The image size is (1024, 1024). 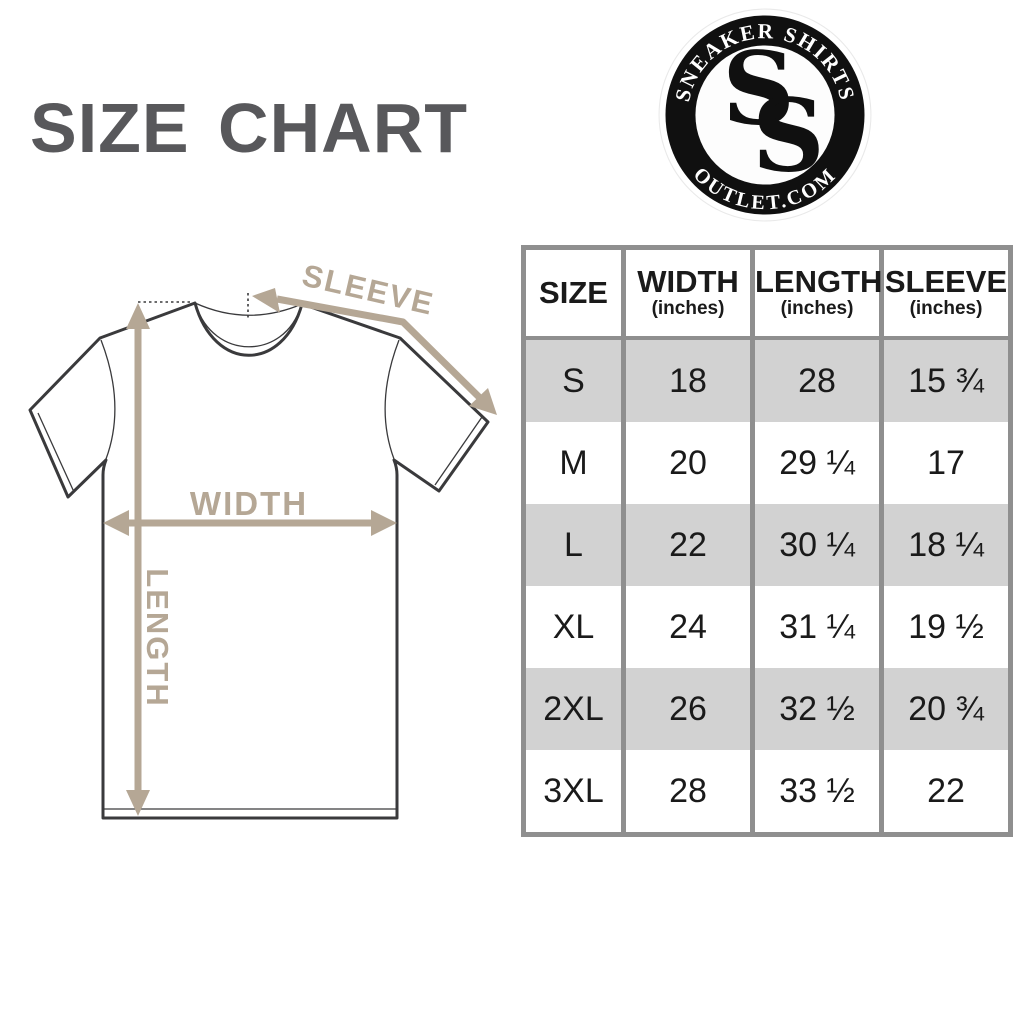 I want to click on col-header-width-label: WIDTH, so click(x=688, y=282).